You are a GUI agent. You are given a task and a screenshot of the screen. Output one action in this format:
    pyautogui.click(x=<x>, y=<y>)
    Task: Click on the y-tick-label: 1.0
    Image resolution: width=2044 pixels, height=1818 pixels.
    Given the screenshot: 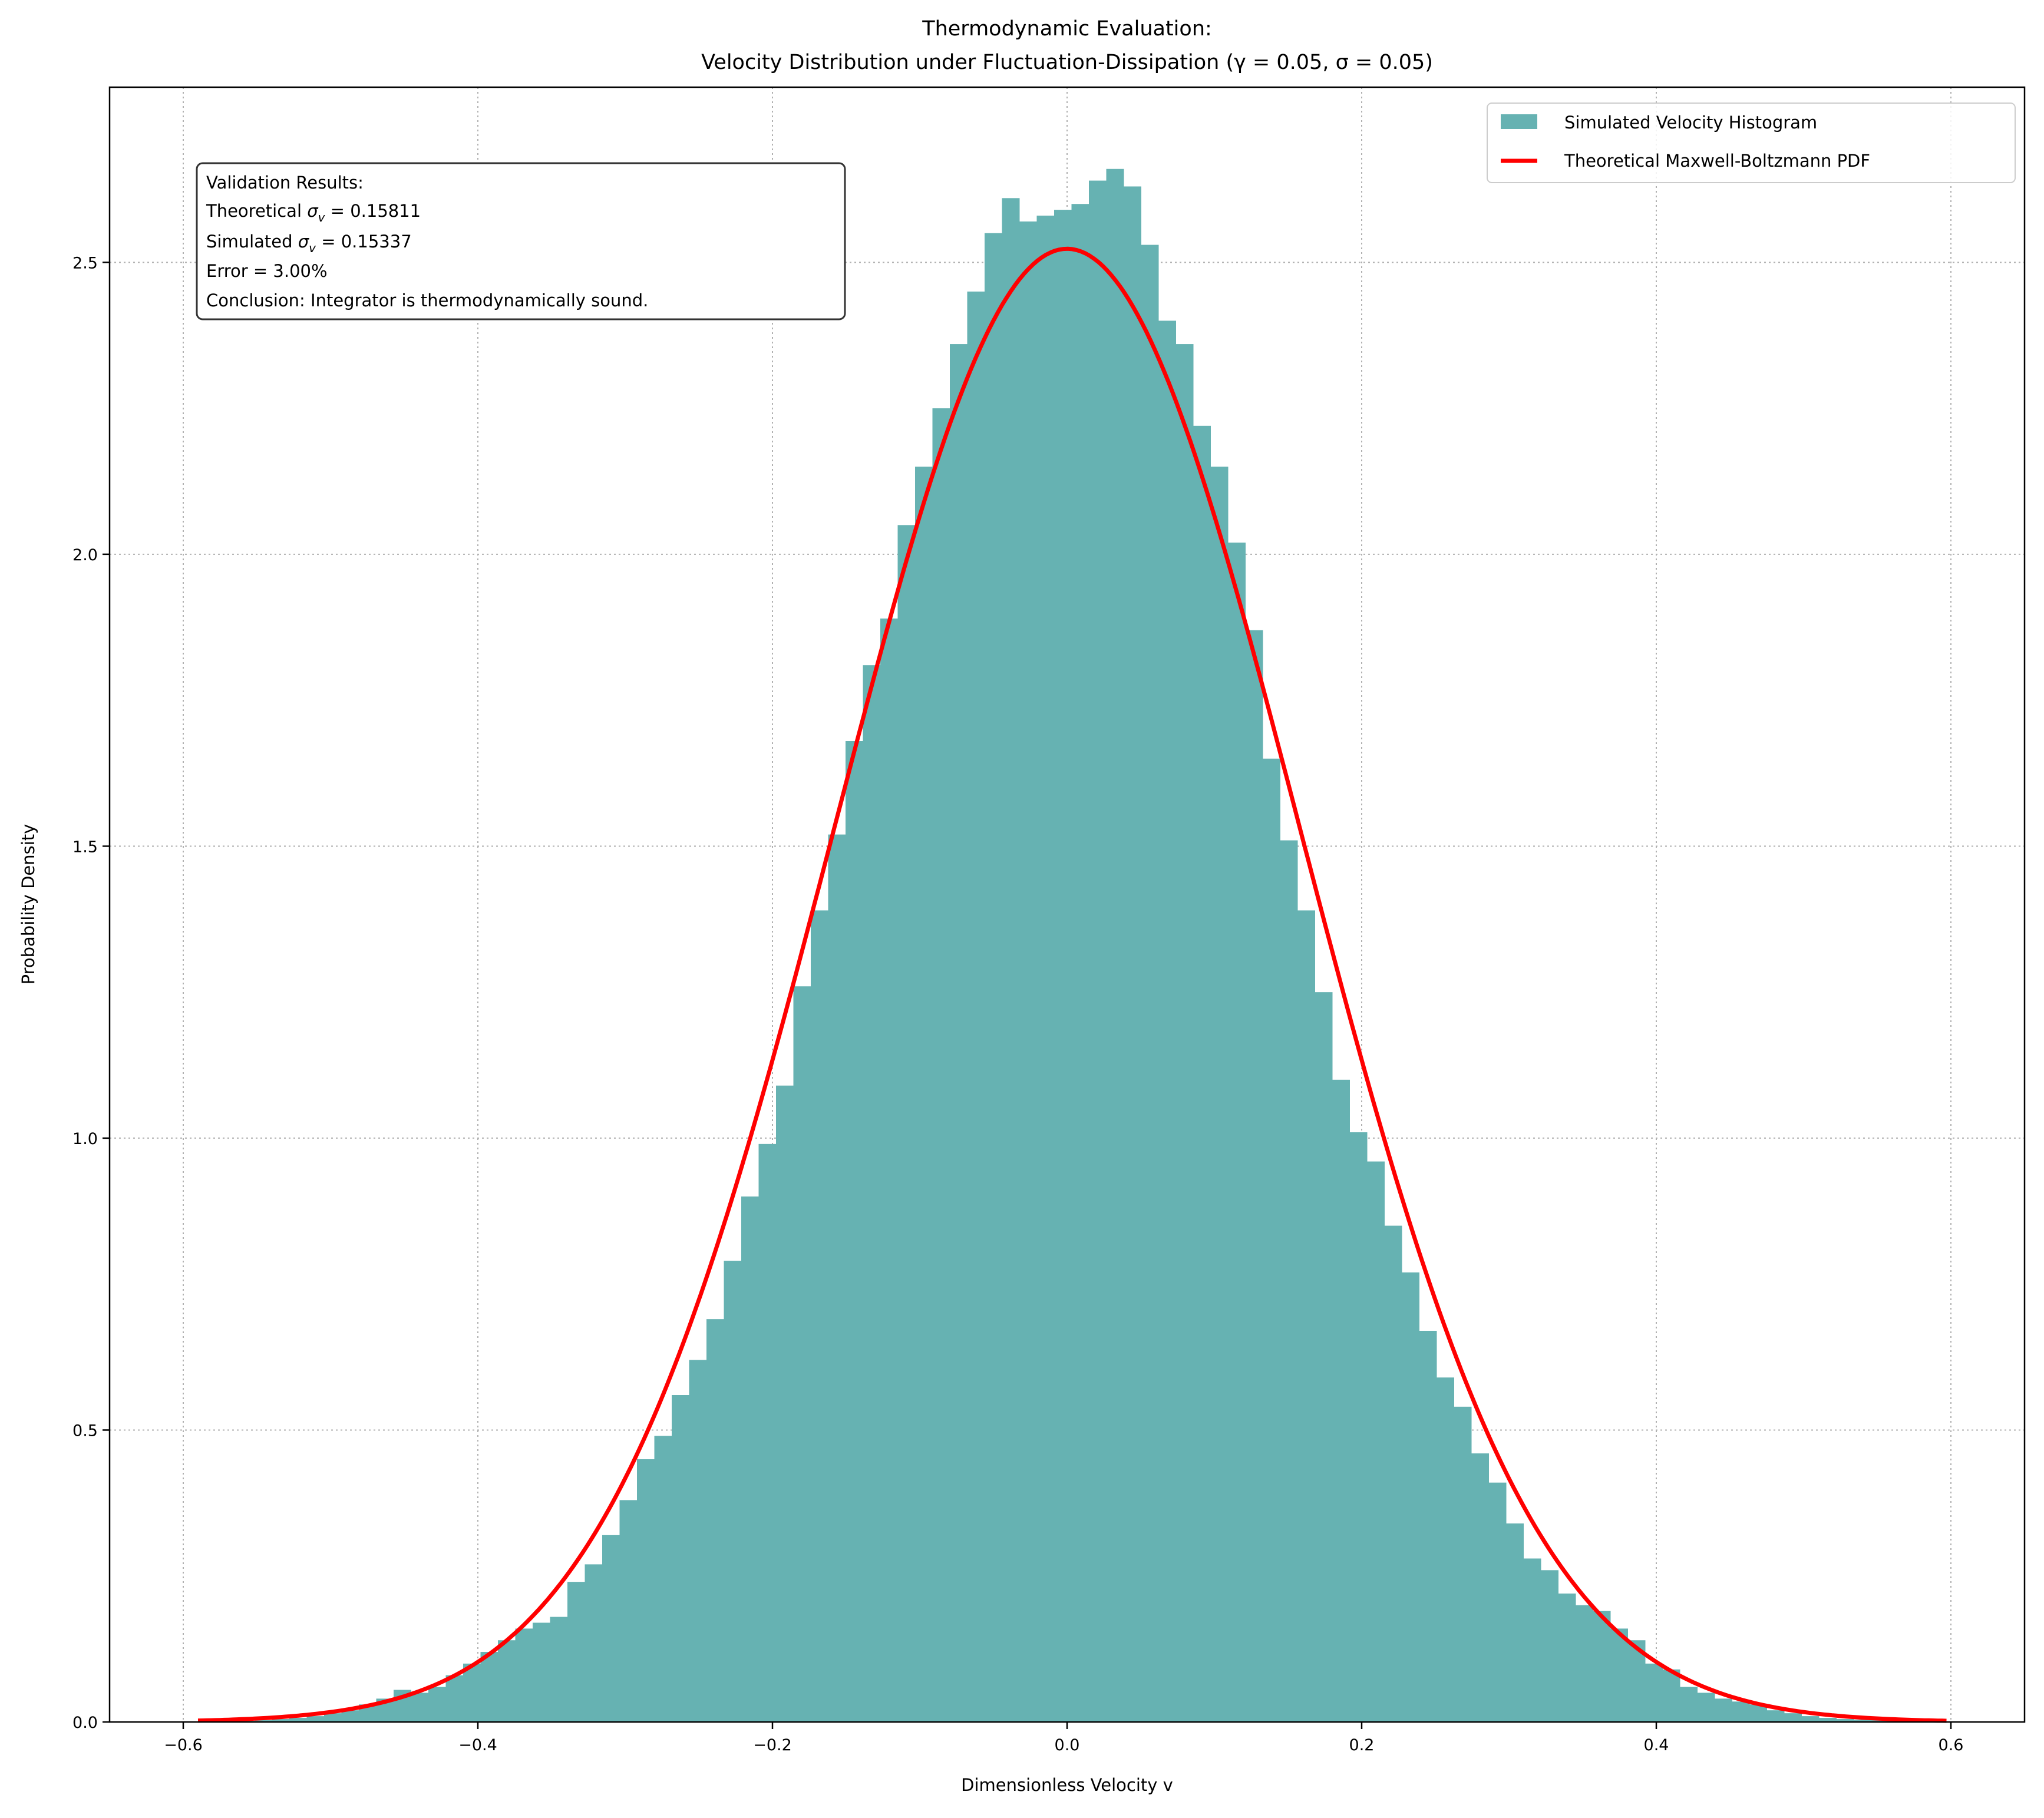 What is the action you would take?
    pyautogui.click(x=85, y=1139)
    